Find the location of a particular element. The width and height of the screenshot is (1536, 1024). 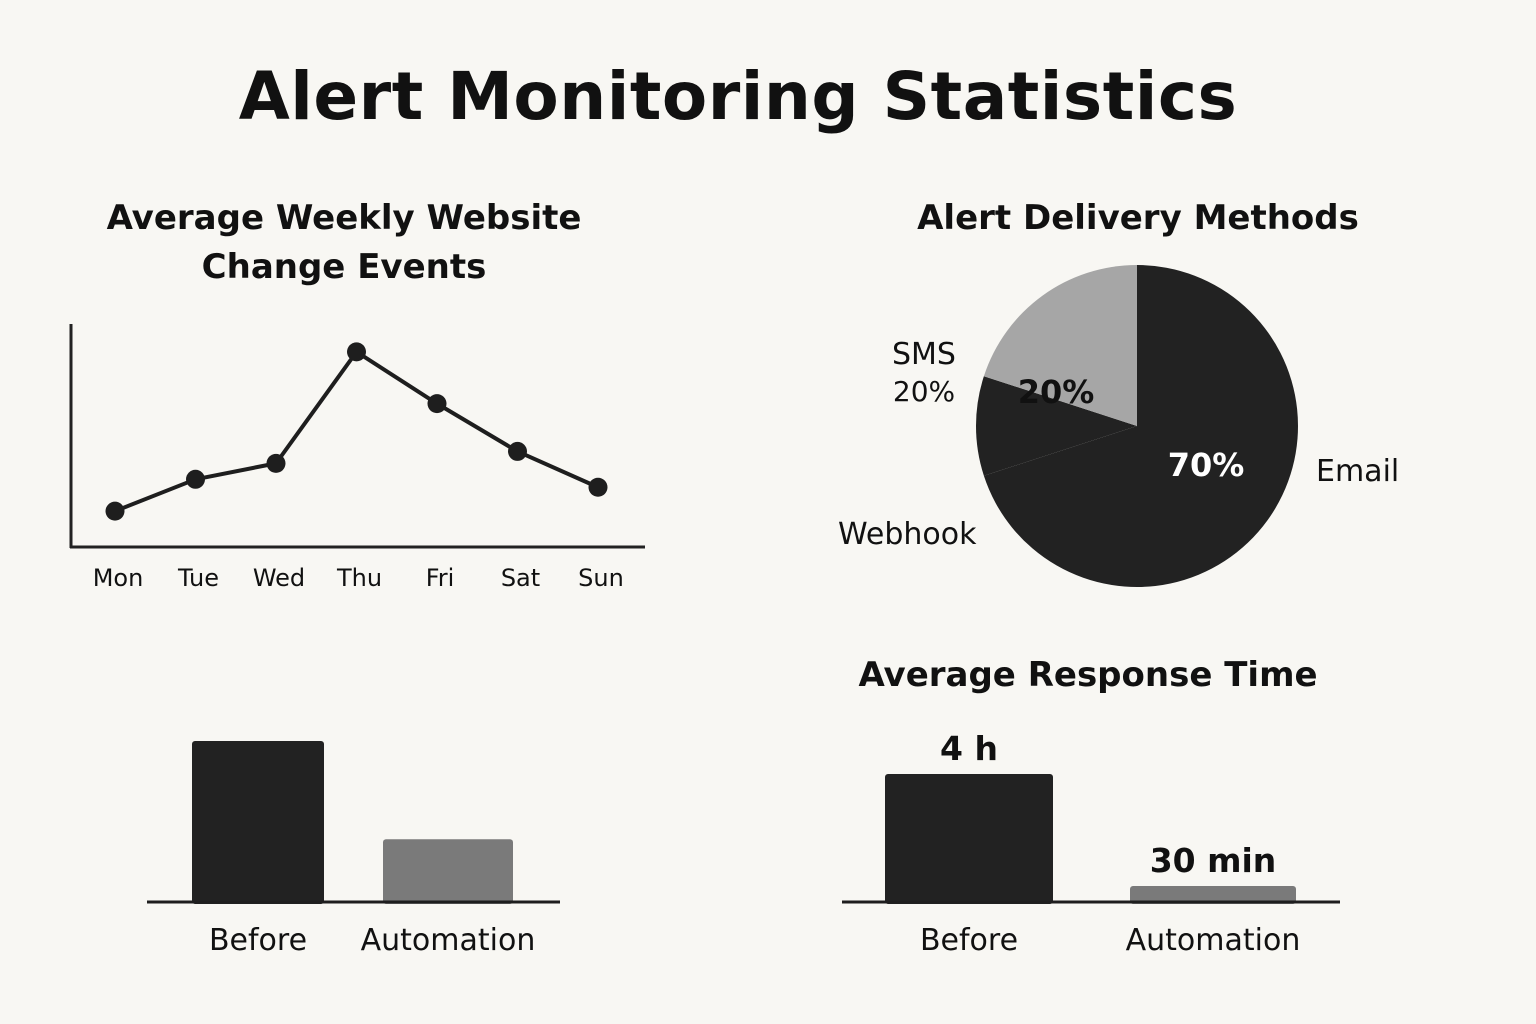

x-tick-label-wed: Wed is located at coordinates (279, 578).